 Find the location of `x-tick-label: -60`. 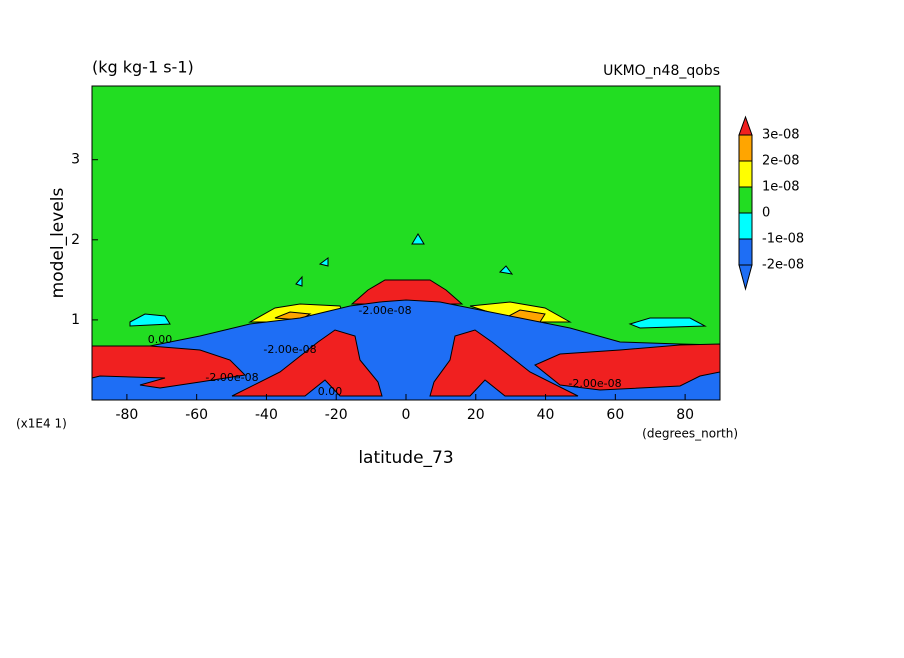

x-tick-label: -60 is located at coordinates (196, 415).